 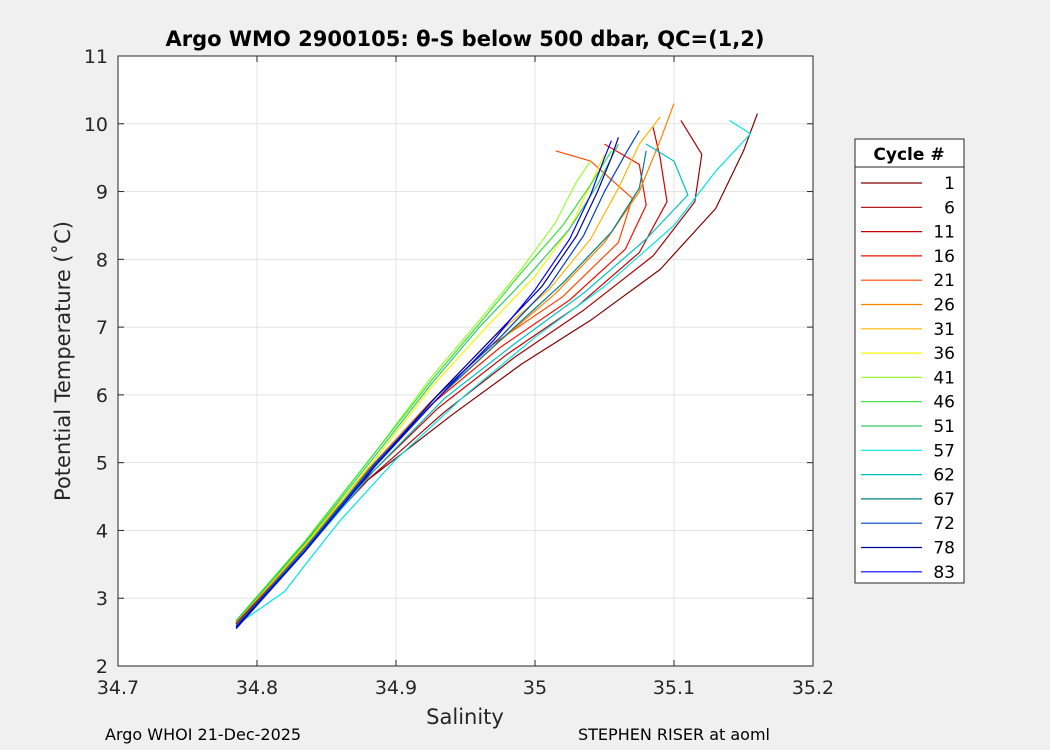 What do you see at coordinates (944, 257) in the screenshot?
I see `legend-label-16: 16` at bounding box center [944, 257].